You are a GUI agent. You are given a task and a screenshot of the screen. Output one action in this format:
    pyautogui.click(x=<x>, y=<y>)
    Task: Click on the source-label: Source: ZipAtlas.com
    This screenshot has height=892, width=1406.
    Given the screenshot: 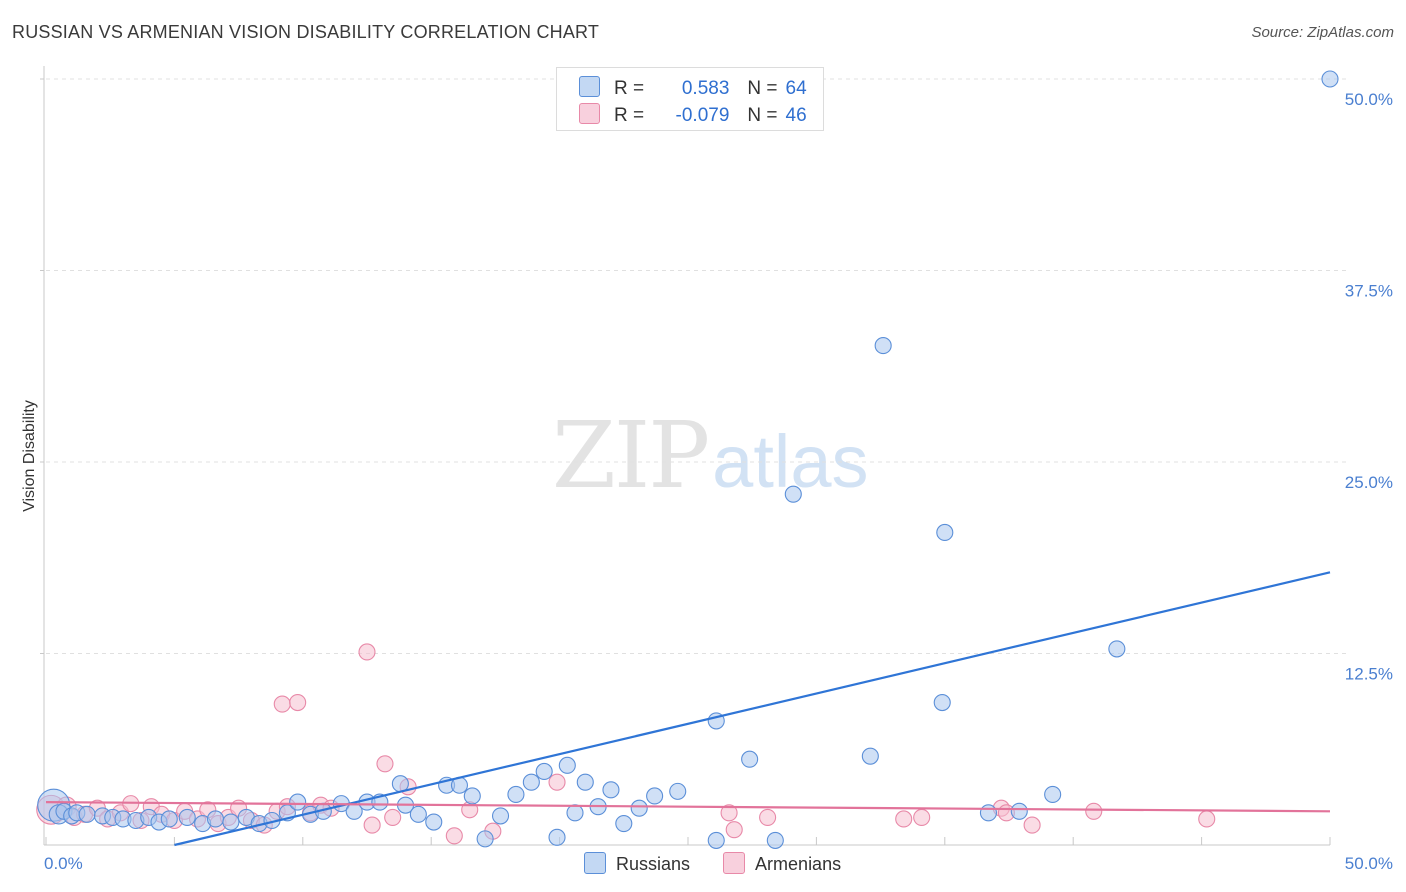 What is the action you would take?
    pyautogui.click(x=1322, y=32)
    